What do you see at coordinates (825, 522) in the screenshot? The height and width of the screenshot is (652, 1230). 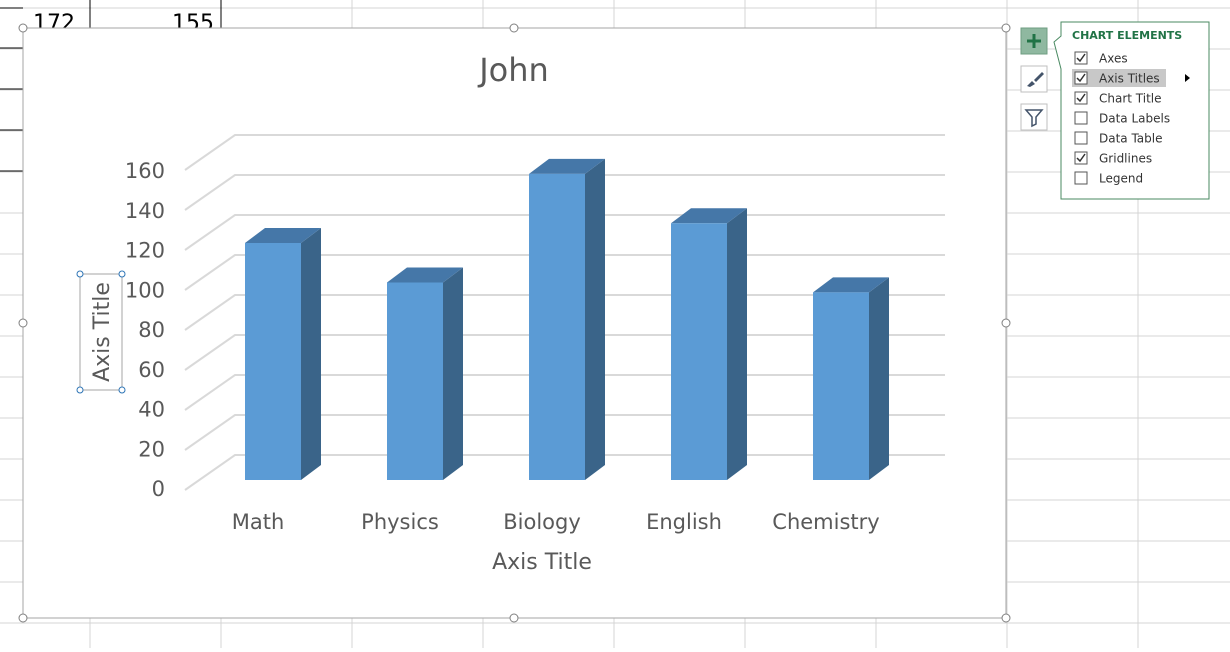 I see `x-tick-label: Chemistry` at bounding box center [825, 522].